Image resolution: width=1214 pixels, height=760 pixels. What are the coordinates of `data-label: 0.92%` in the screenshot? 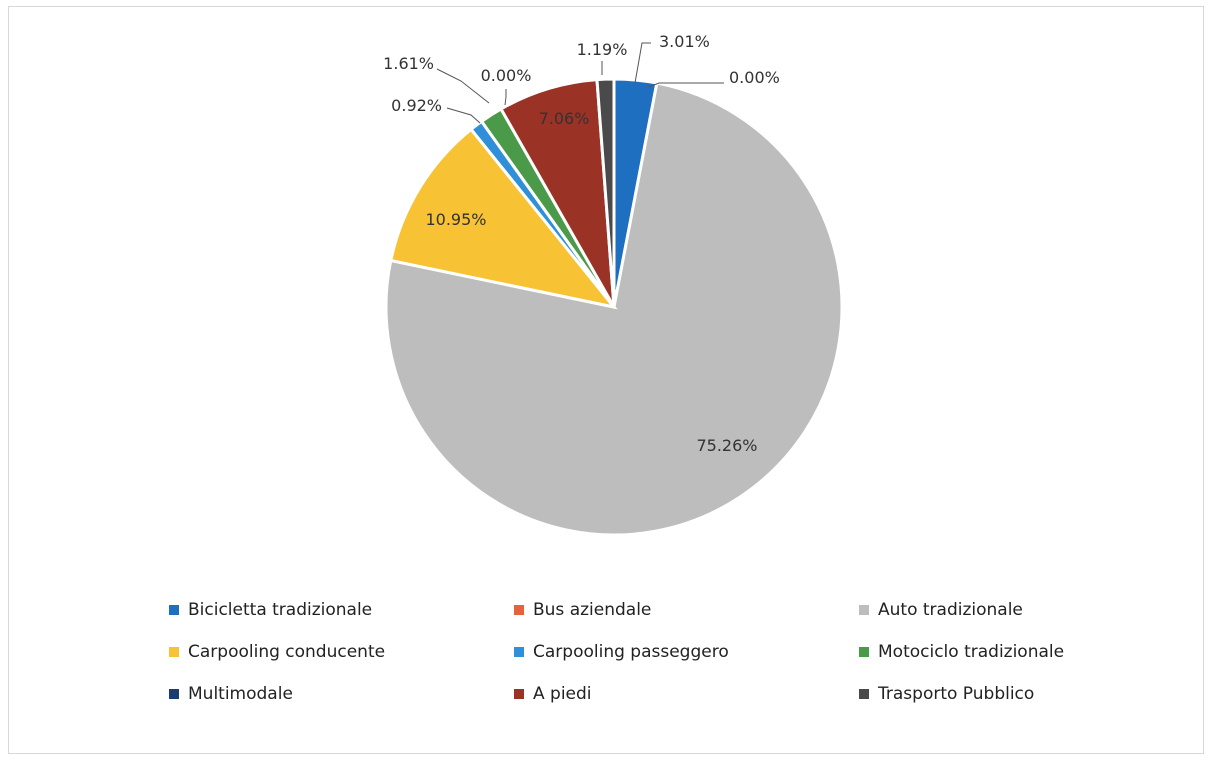 It's located at (416, 105).